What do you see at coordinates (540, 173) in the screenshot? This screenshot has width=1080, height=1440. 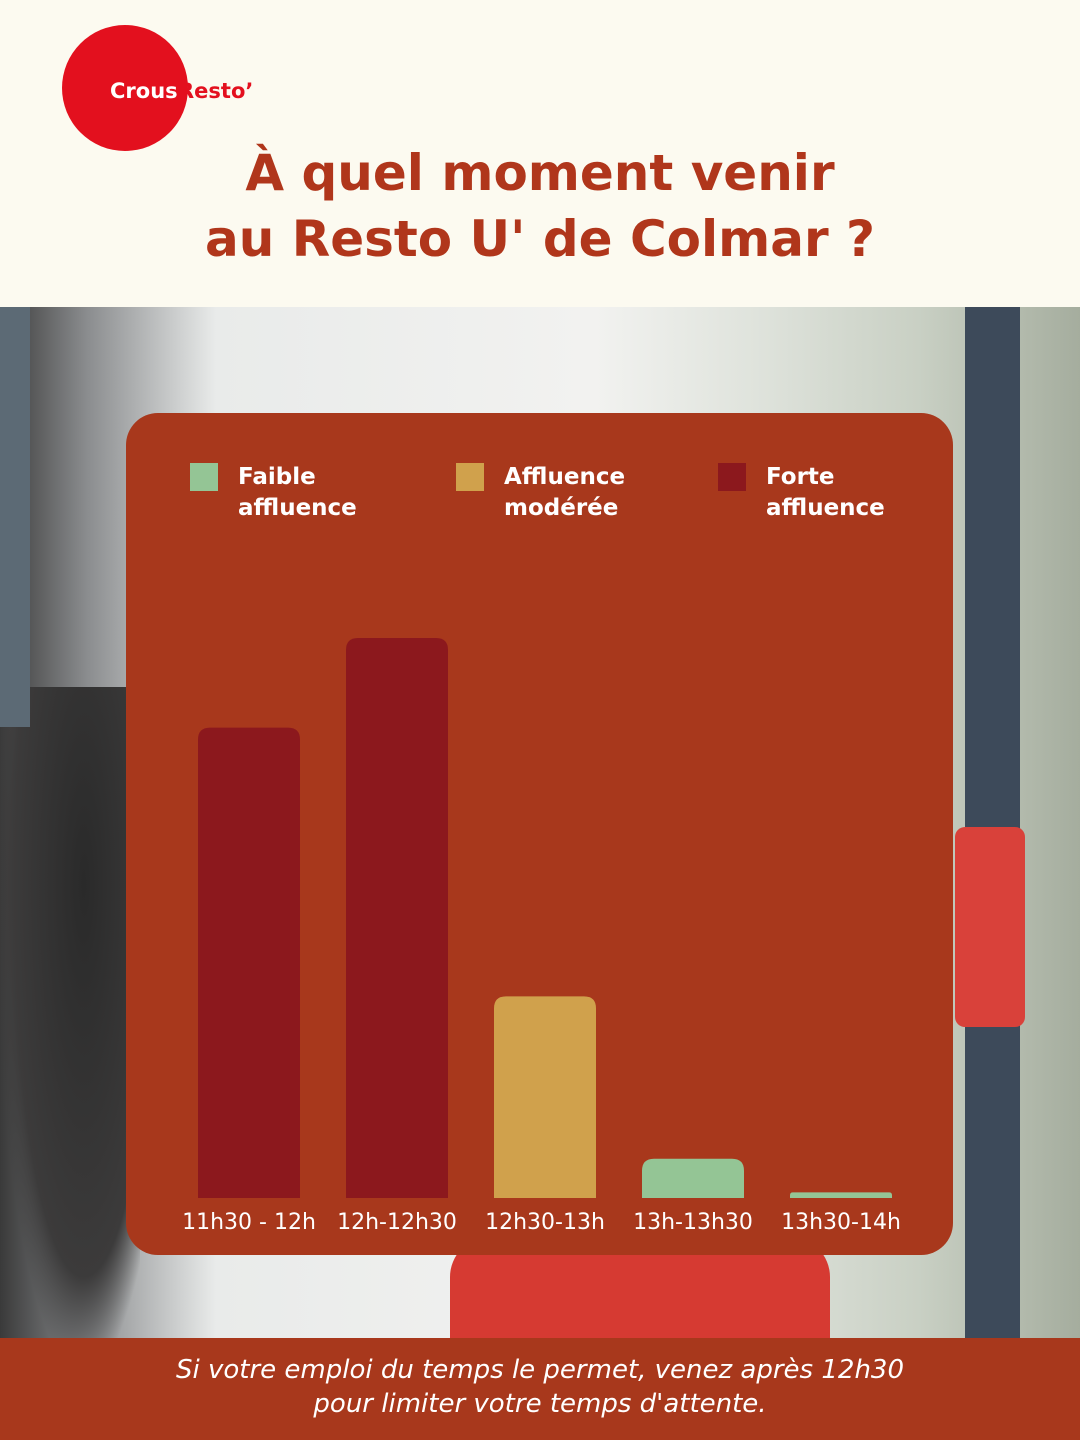 I see `title-line: À quel moment venir` at bounding box center [540, 173].